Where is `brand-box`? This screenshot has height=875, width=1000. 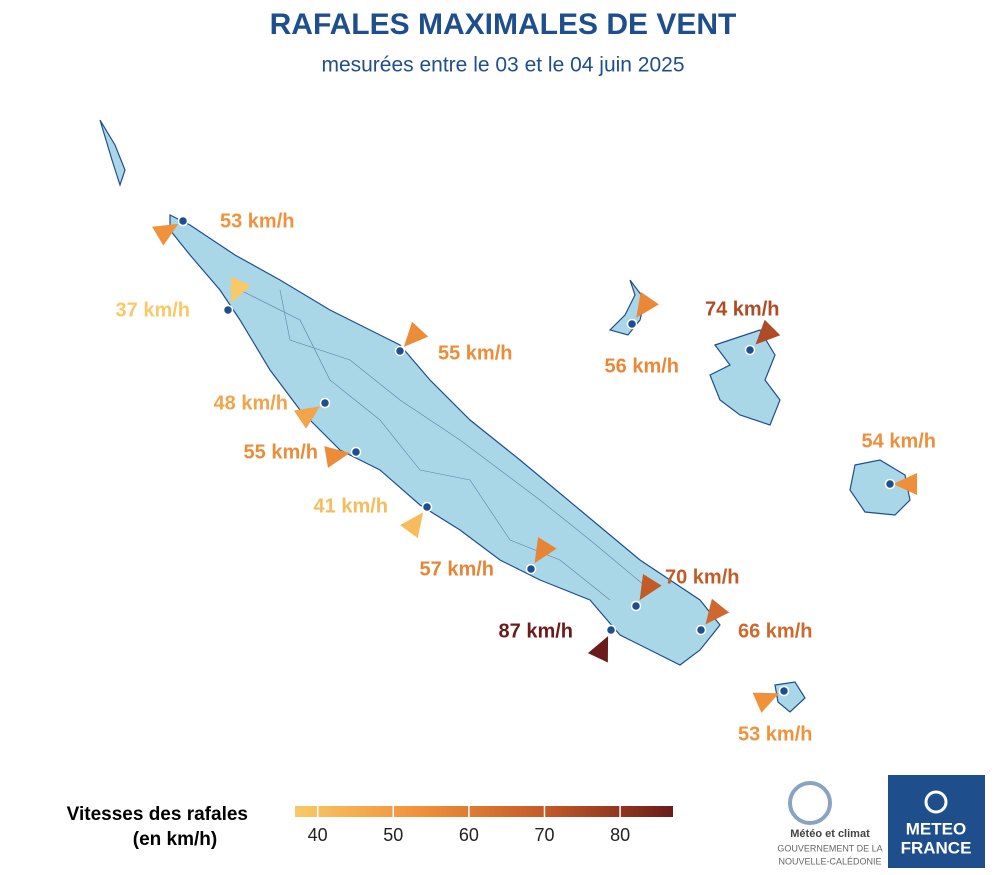 brand-box is located at coordinates (936, 821).